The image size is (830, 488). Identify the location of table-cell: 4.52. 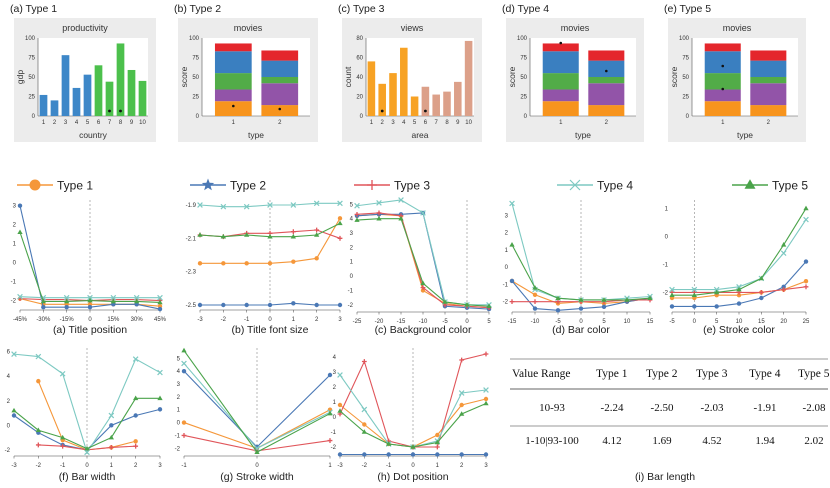
(711, 441).